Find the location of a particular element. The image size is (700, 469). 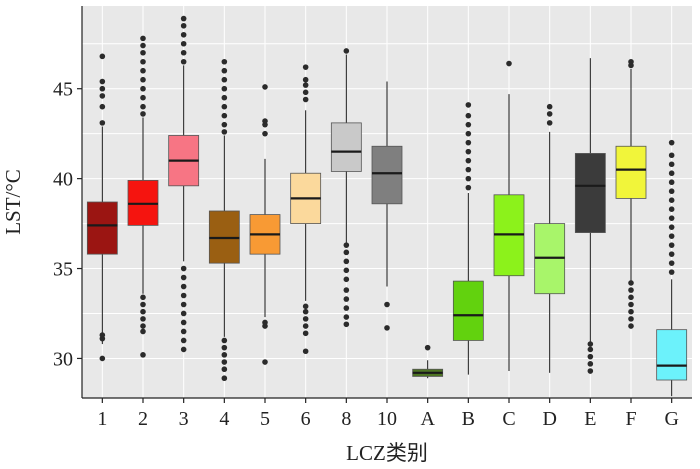

x-tick-label: 2 is located at coordinates (143, 419).